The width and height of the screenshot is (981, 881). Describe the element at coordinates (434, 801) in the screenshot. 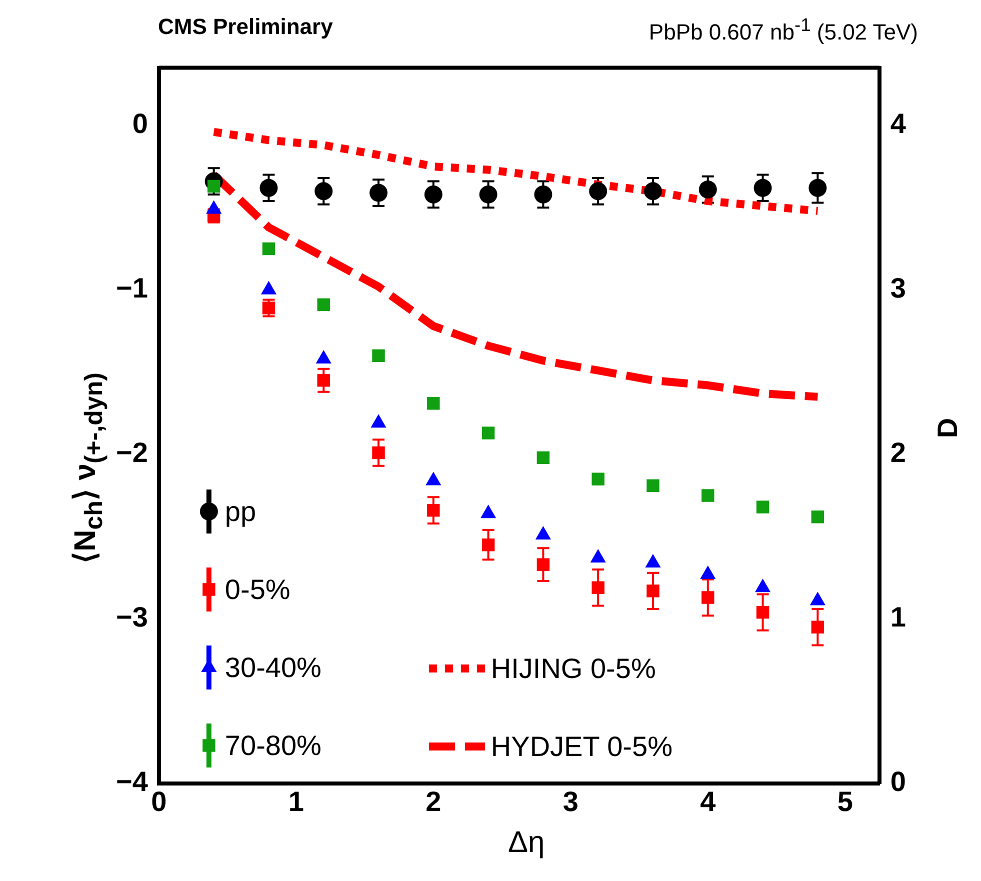

I see `x-tick-label: 2` at that location.